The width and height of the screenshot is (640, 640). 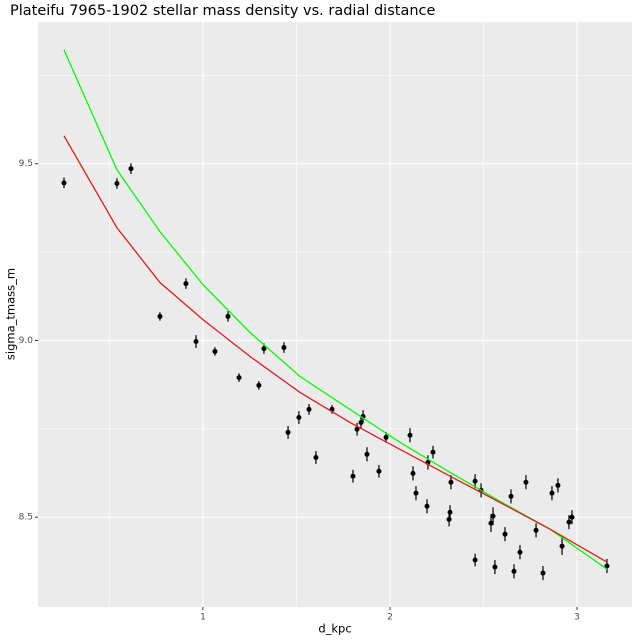 I want to click on x-tick-label: 2, so click(x=390, y=618).